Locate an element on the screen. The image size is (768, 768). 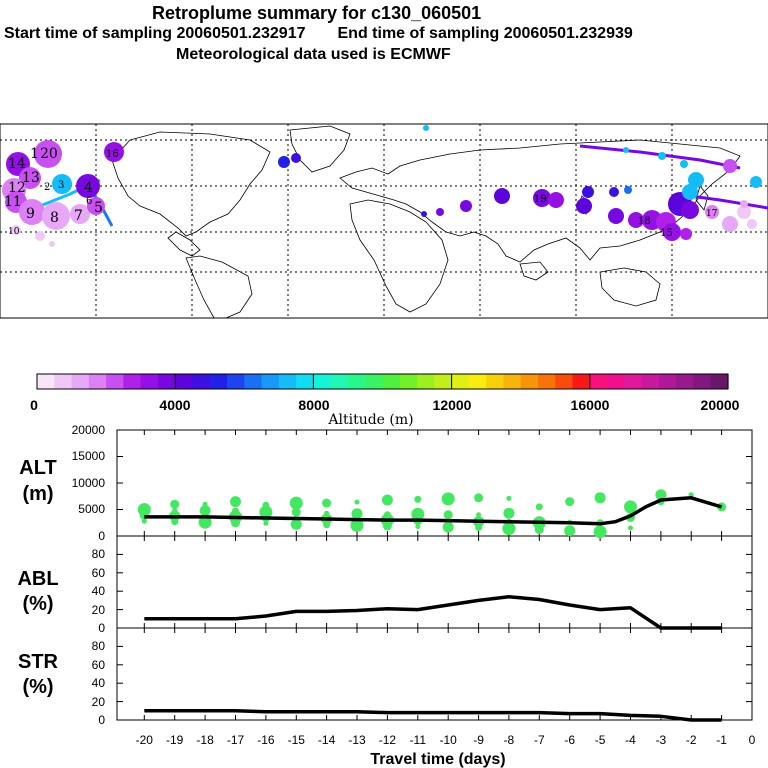
abl-ytick: 0 is located at coordinates (101, 628).